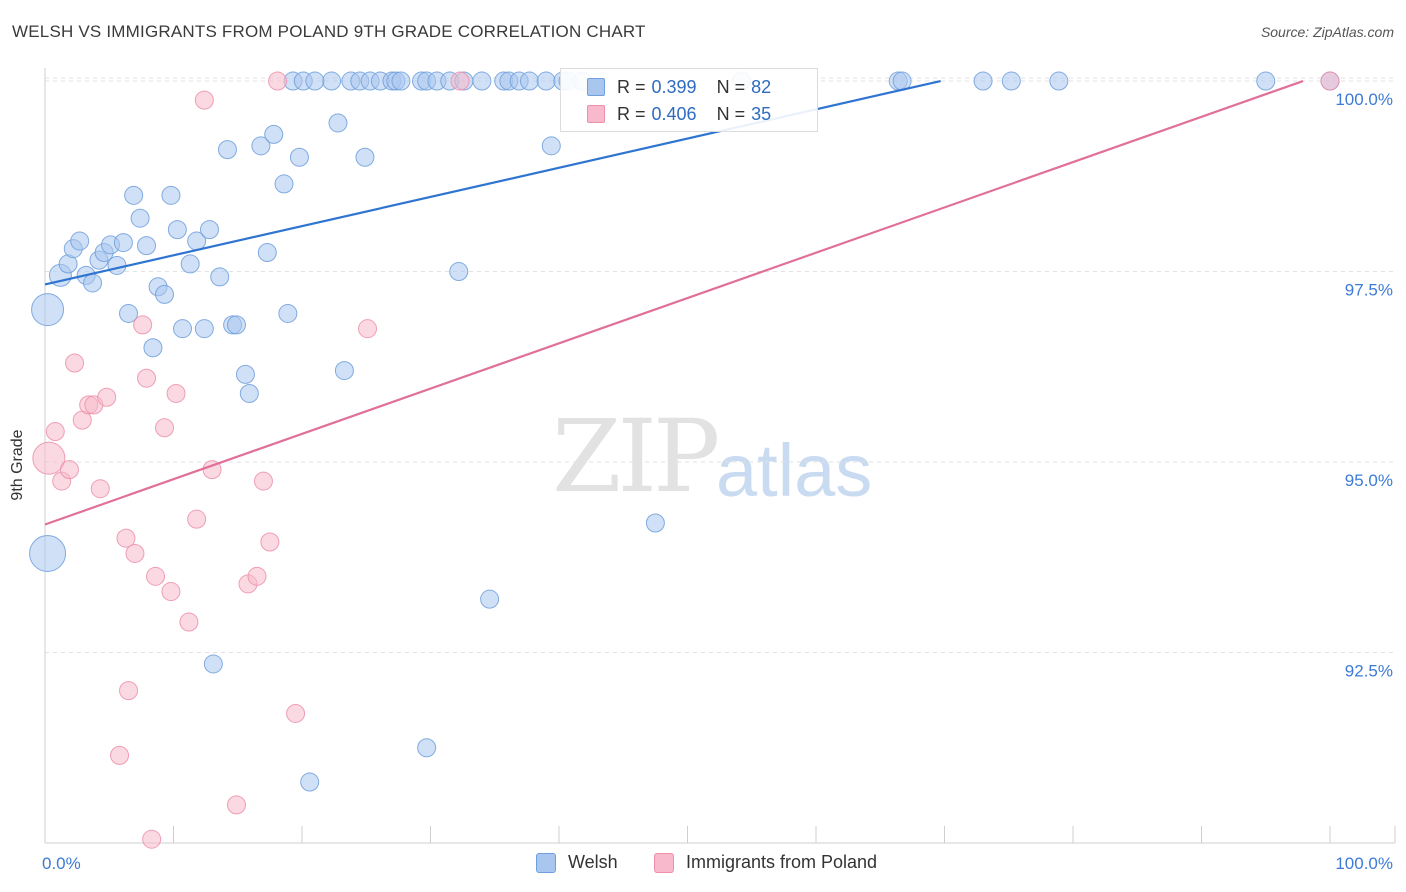 Image resolution: width=1406 pixels, height=892 pixels. Describe the element at coordinates (636, 456) in the screenshot. I see `watermark-zip: ZIP` at that location.